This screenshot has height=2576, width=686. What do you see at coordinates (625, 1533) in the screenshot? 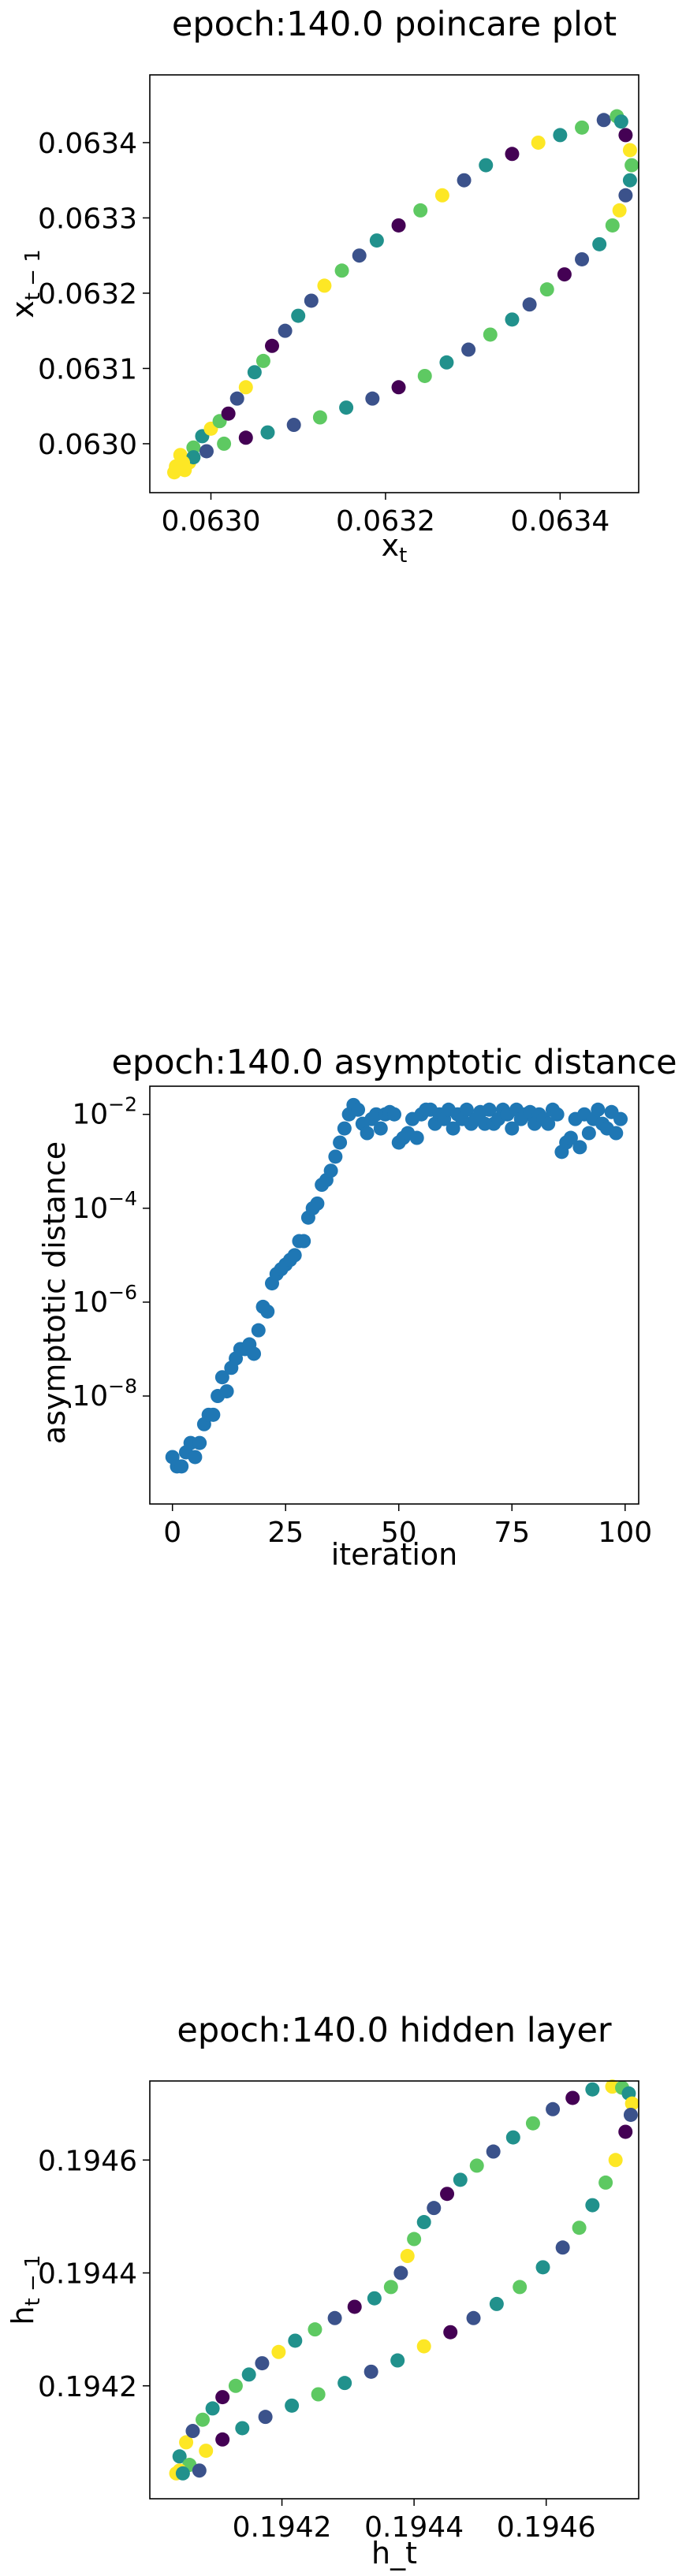
I see `x-tick-label: 100` at bounding box center [625, 1533].